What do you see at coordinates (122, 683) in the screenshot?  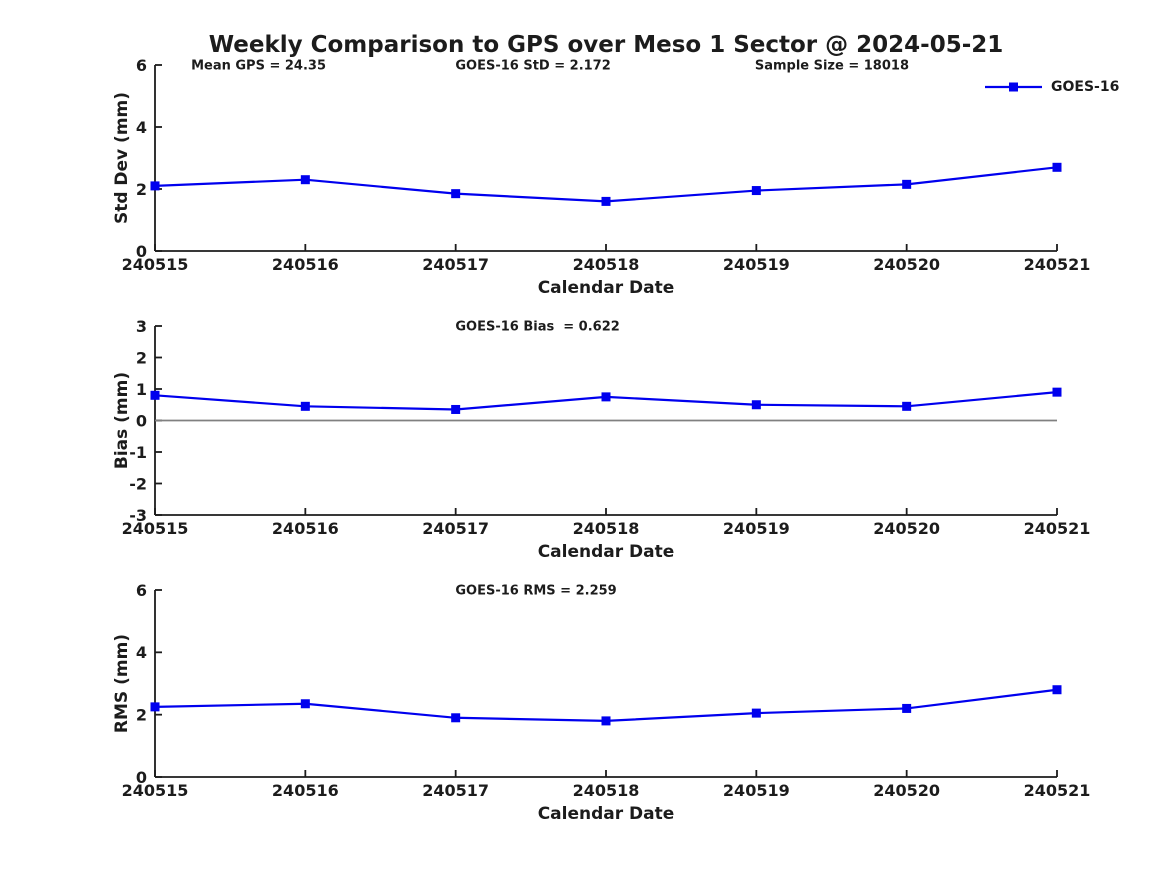 I see `y-axis-label: RMS (mm)` at bounding box center [122, 683].